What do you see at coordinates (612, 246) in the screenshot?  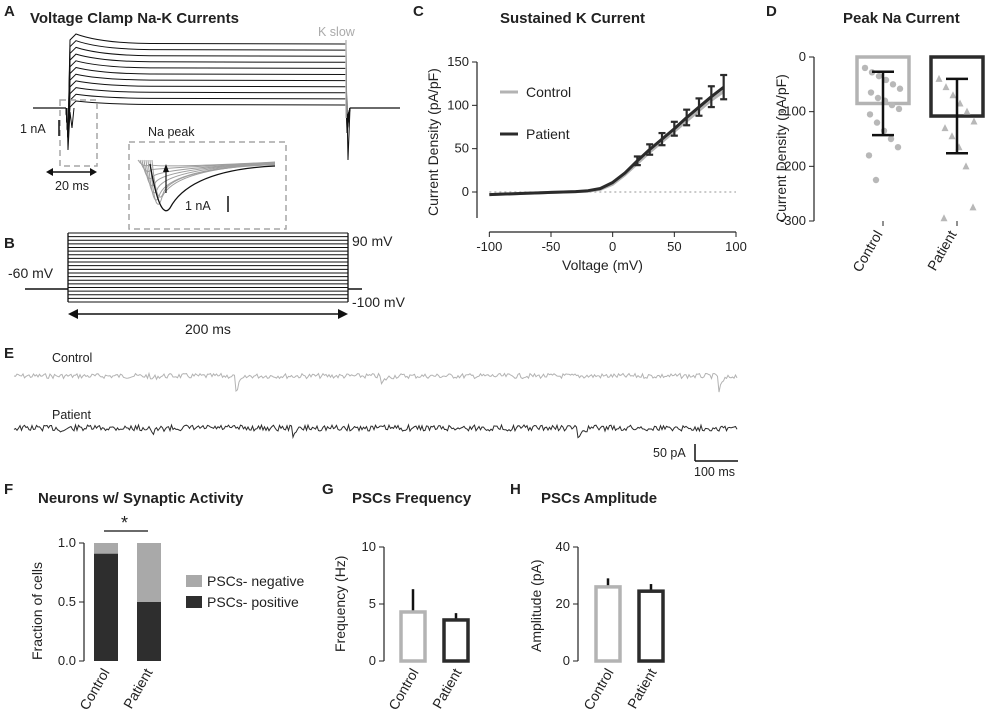 I see `c-xtick-label: 0` at bounding box center [612, 246].